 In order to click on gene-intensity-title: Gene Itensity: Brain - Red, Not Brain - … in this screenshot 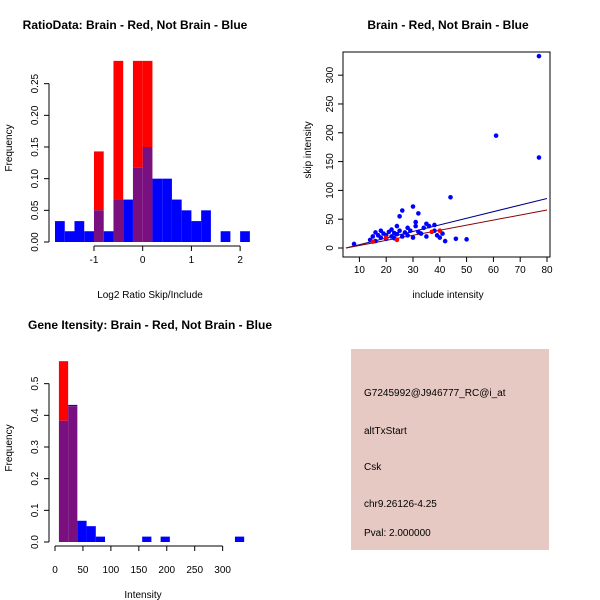, I will do `click(150, 325)`.